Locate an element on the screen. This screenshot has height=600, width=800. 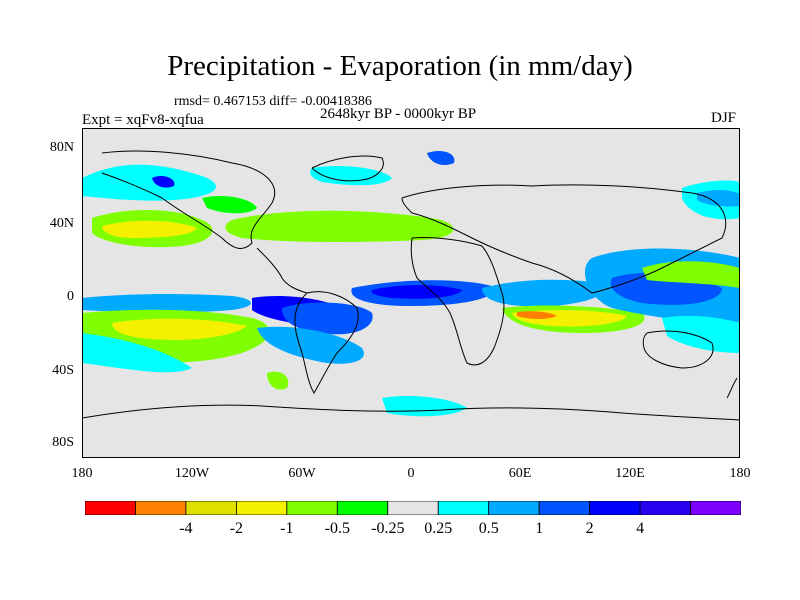
colorbar-label: 4 is located at coordinates (640, 528).